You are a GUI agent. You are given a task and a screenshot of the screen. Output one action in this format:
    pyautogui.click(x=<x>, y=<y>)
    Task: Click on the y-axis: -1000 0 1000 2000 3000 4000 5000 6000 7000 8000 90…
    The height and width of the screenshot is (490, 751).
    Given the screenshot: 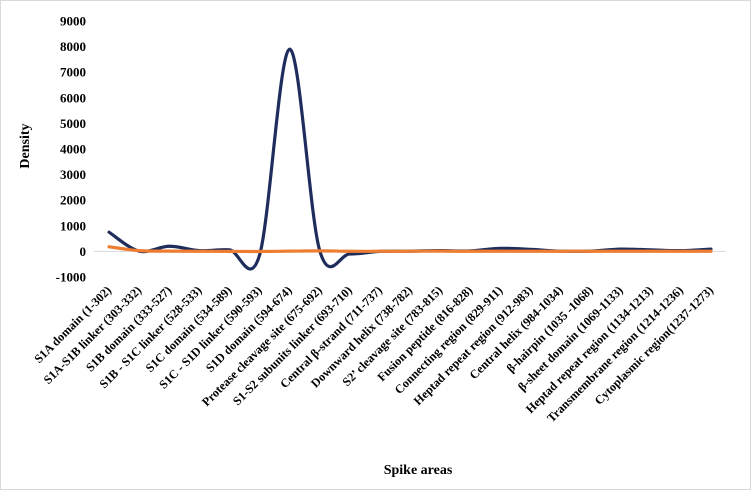 What is the action you would take?
    pyautogui.click(x=71, y=149)
    